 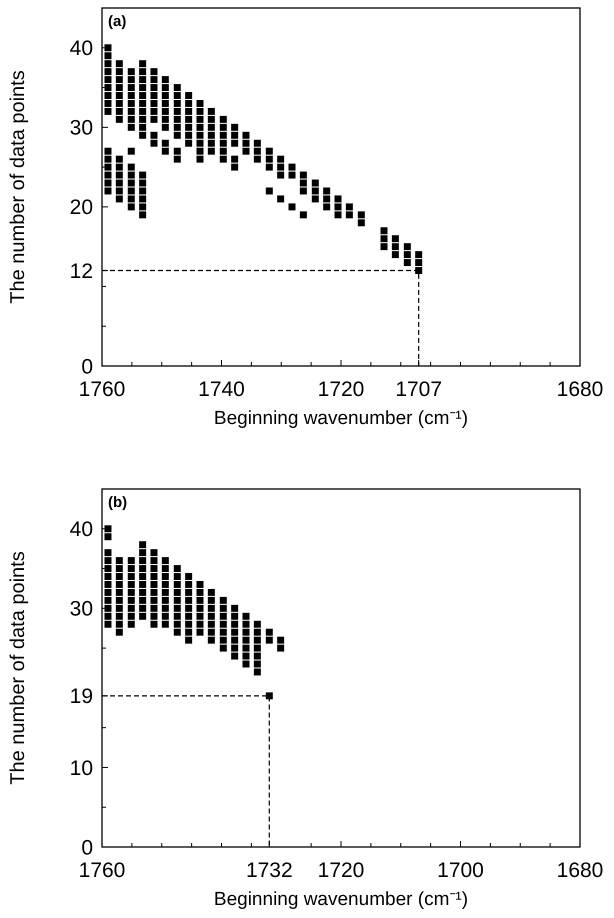 What do you see at coordinates (418, 389) in the screenshot?
I see `x-tick-label: 1707` at bounding box center [418, 389].